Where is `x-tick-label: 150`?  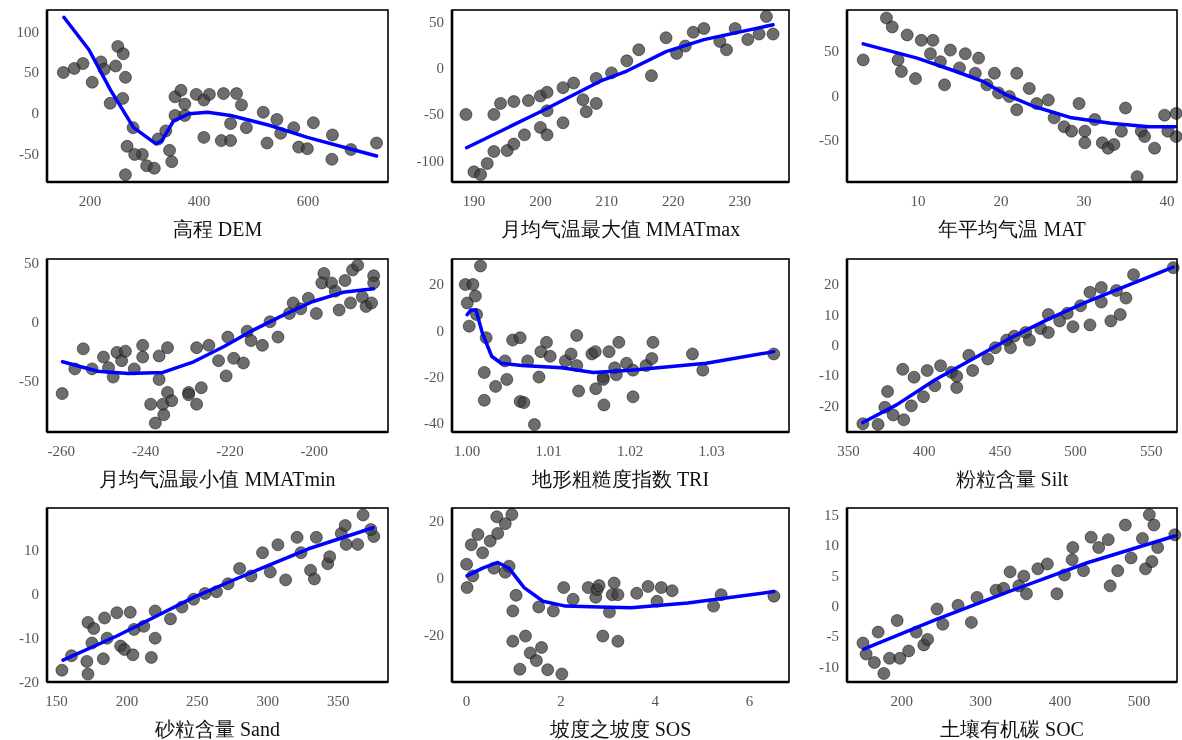 x-tick-label: 150 is located at coordinates (56, 701).